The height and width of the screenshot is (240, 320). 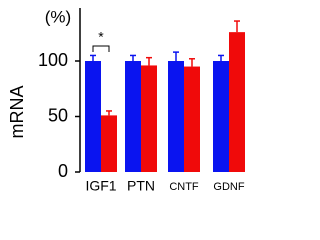 I want to click on unit-label: (%), so click(x=58, y=16).